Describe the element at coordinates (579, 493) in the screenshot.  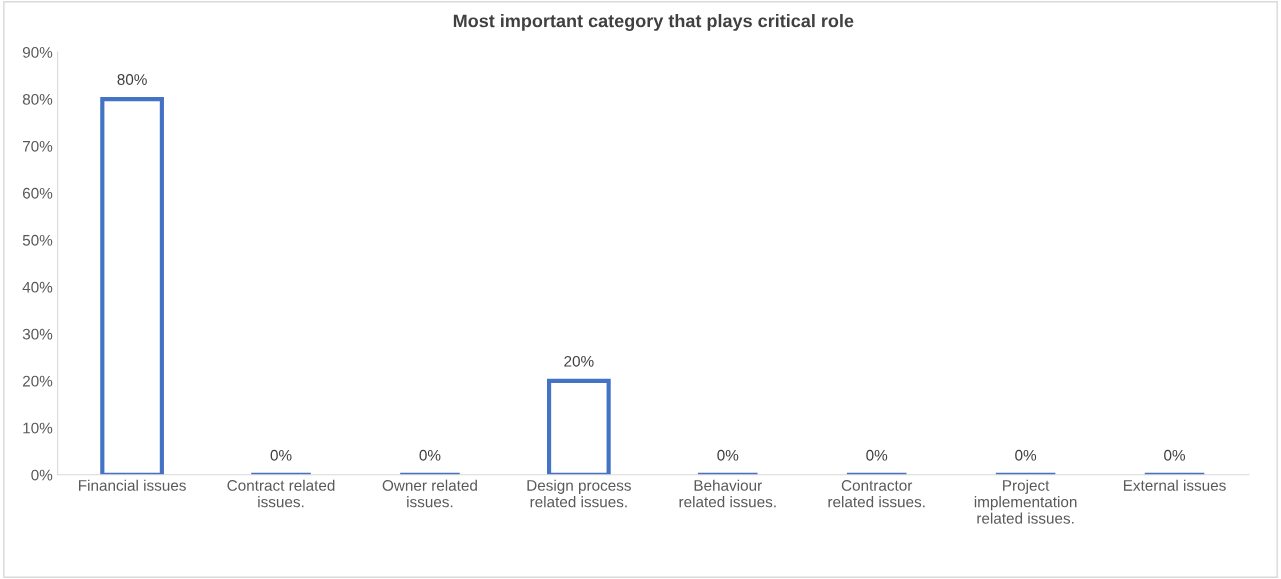
I see `x-tick-label: Design process related issues.` at that location.